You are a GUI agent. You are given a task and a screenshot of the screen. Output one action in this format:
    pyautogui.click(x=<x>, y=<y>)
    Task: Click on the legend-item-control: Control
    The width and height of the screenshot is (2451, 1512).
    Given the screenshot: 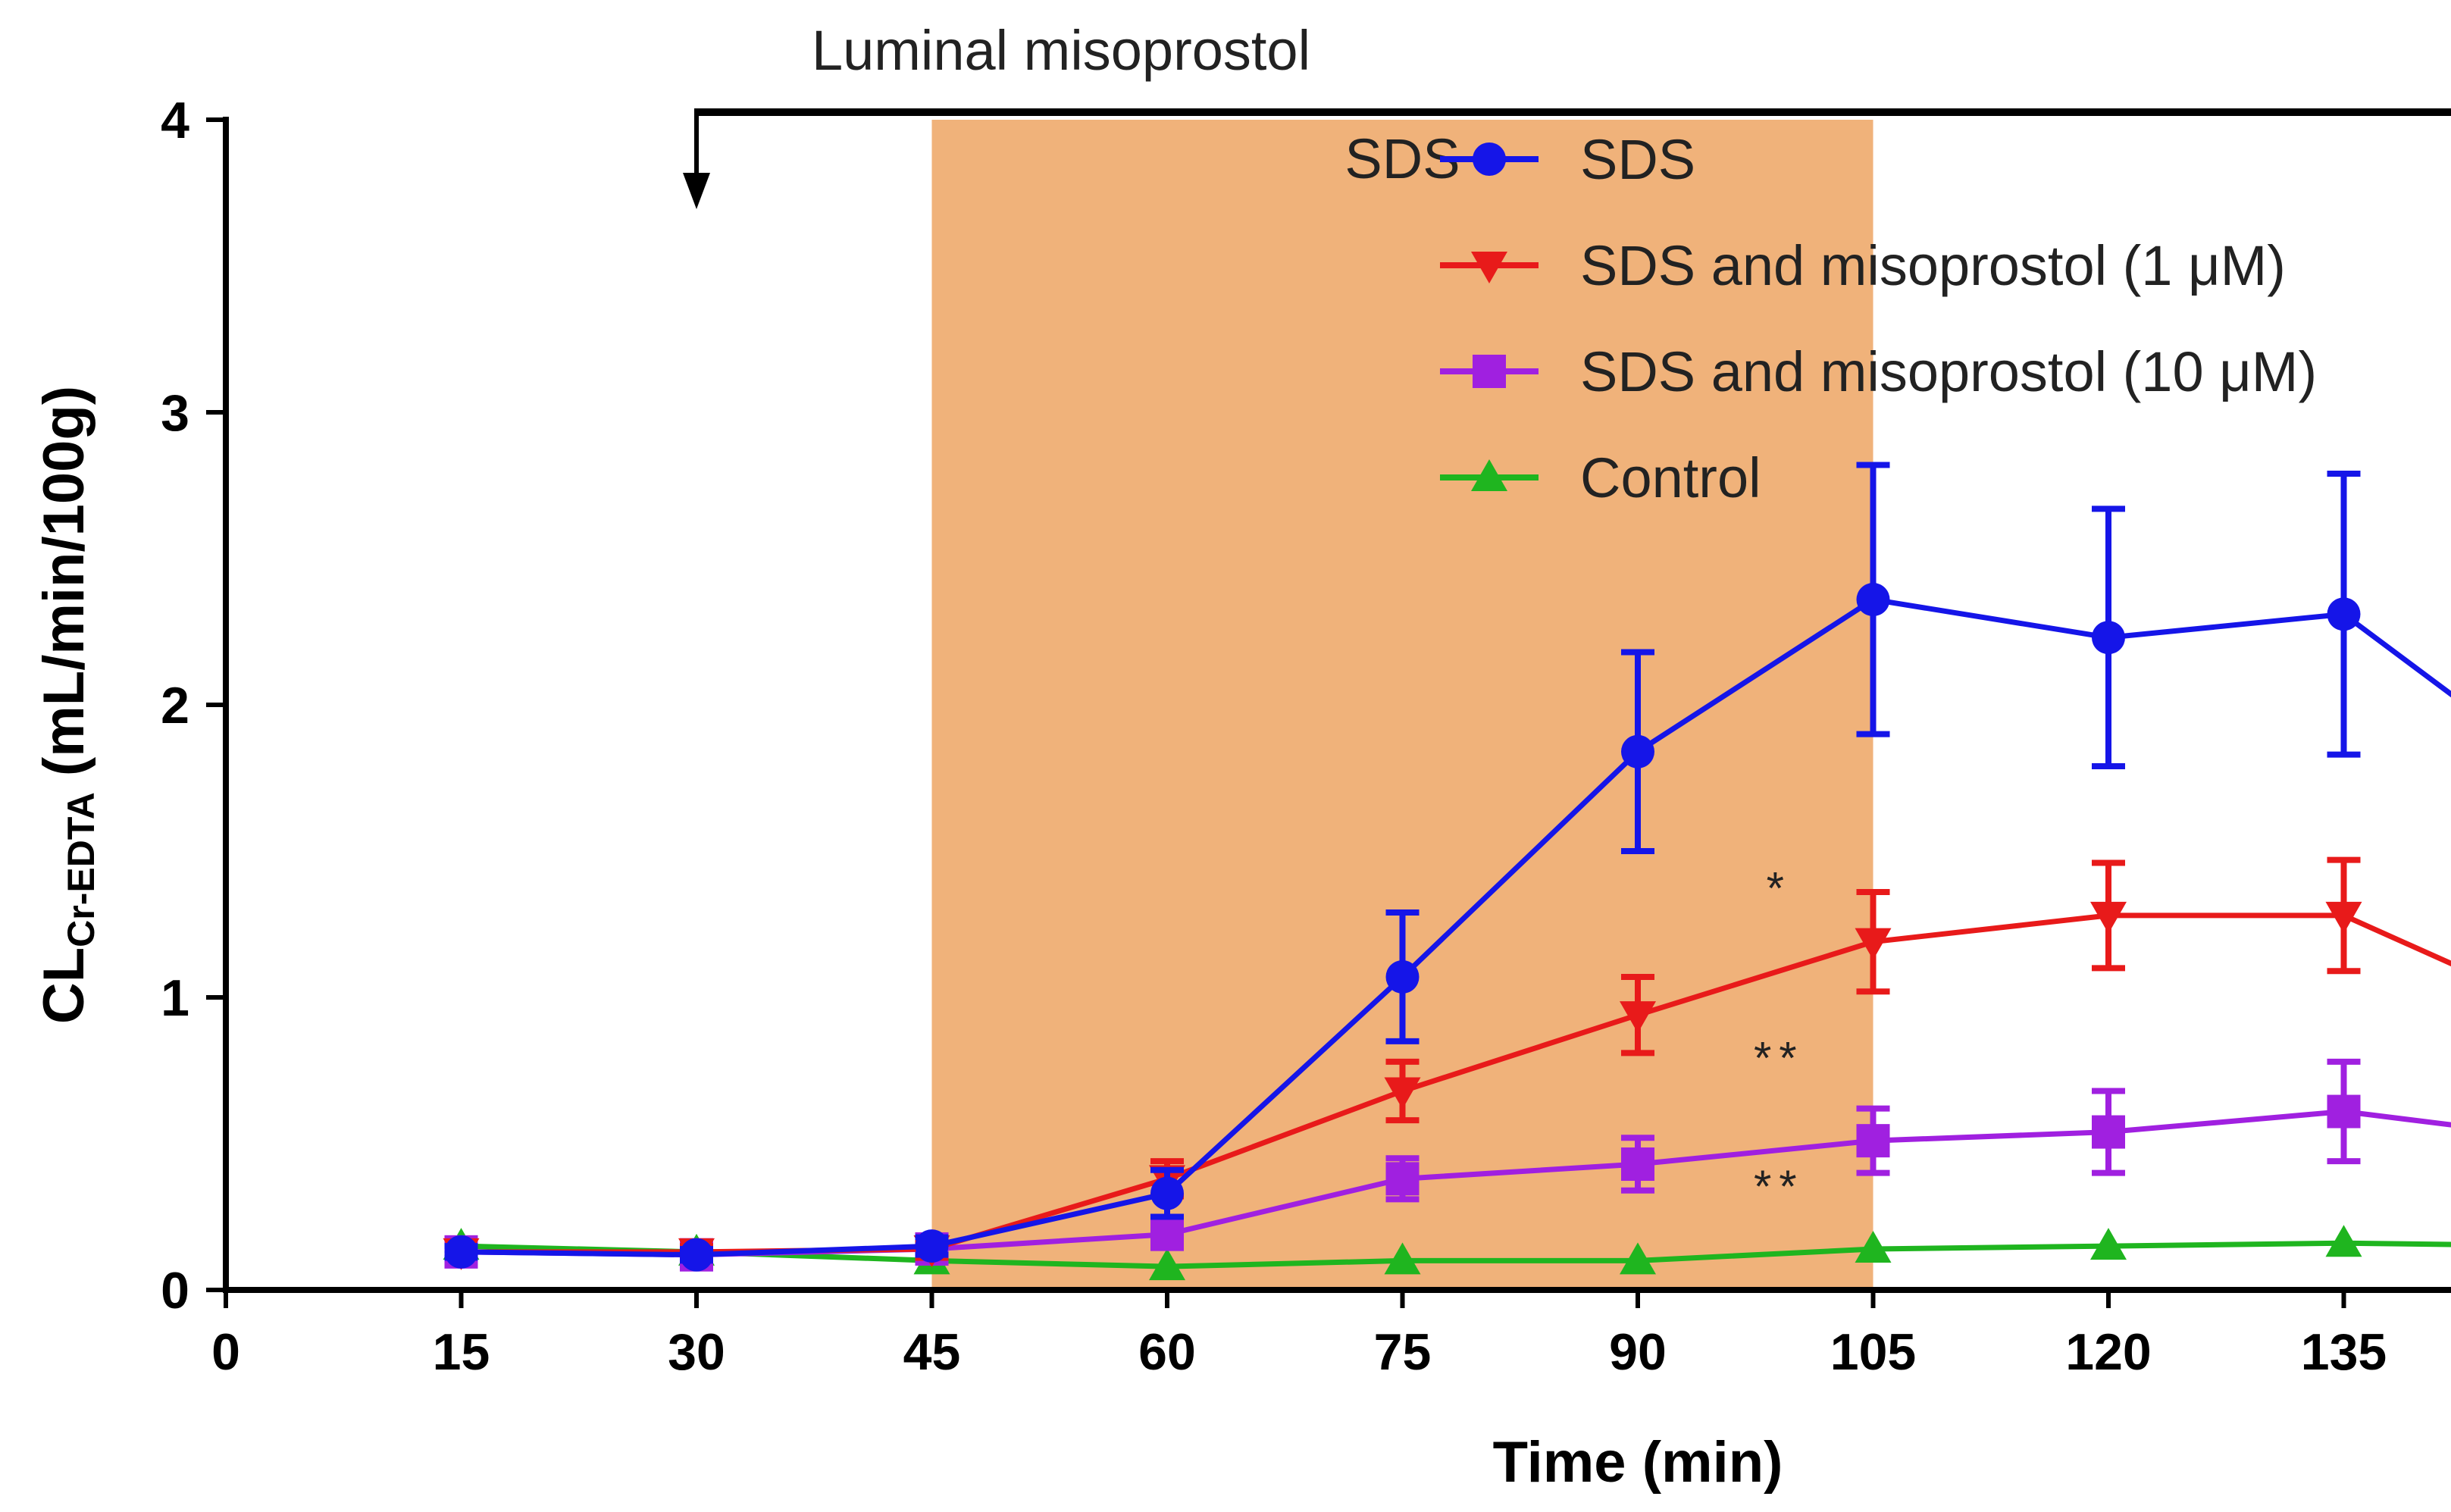 What is the action you would take?
    pyautogui.click(x=1600, y=477)
    